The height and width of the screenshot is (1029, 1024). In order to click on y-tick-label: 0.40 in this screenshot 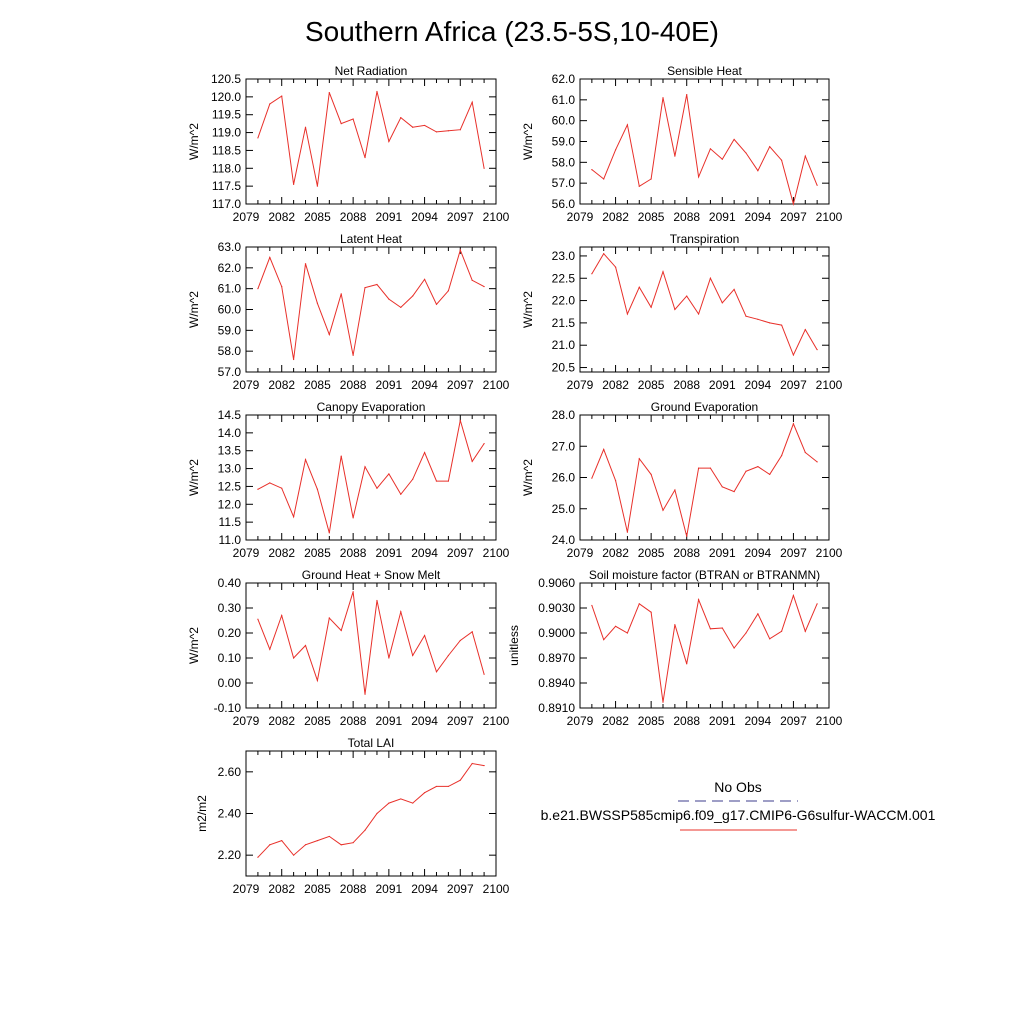, I will do `click(230, 583)`.